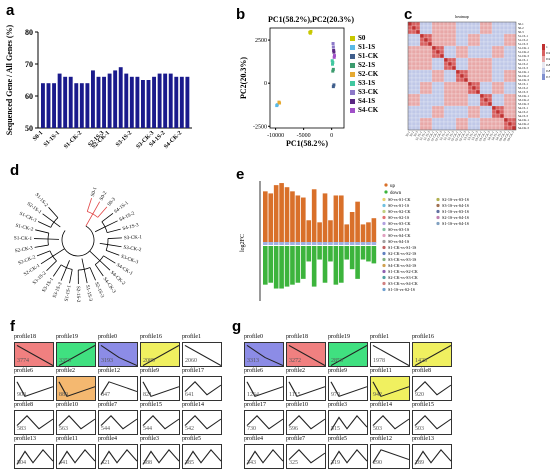  What do you see at coordinates (24, 228) in the screenshot?
I see `tree-leaf-label: S1-CK-2` at bounding box center [24, 228].